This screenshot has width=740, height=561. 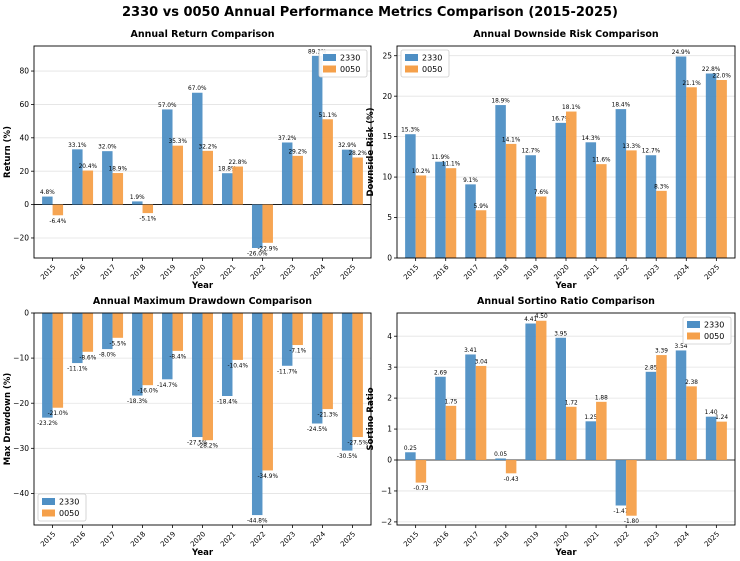 I want to click on data-label: -34.9%, so click(x=267, y=477).